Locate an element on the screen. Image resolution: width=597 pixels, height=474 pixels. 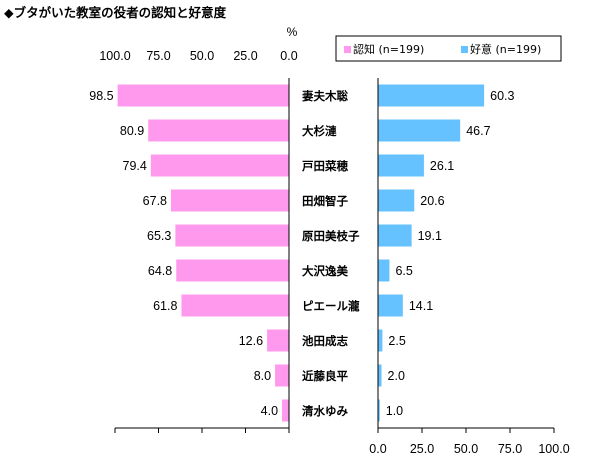
legend-swatch-favor is located at coordinates (464, 49).